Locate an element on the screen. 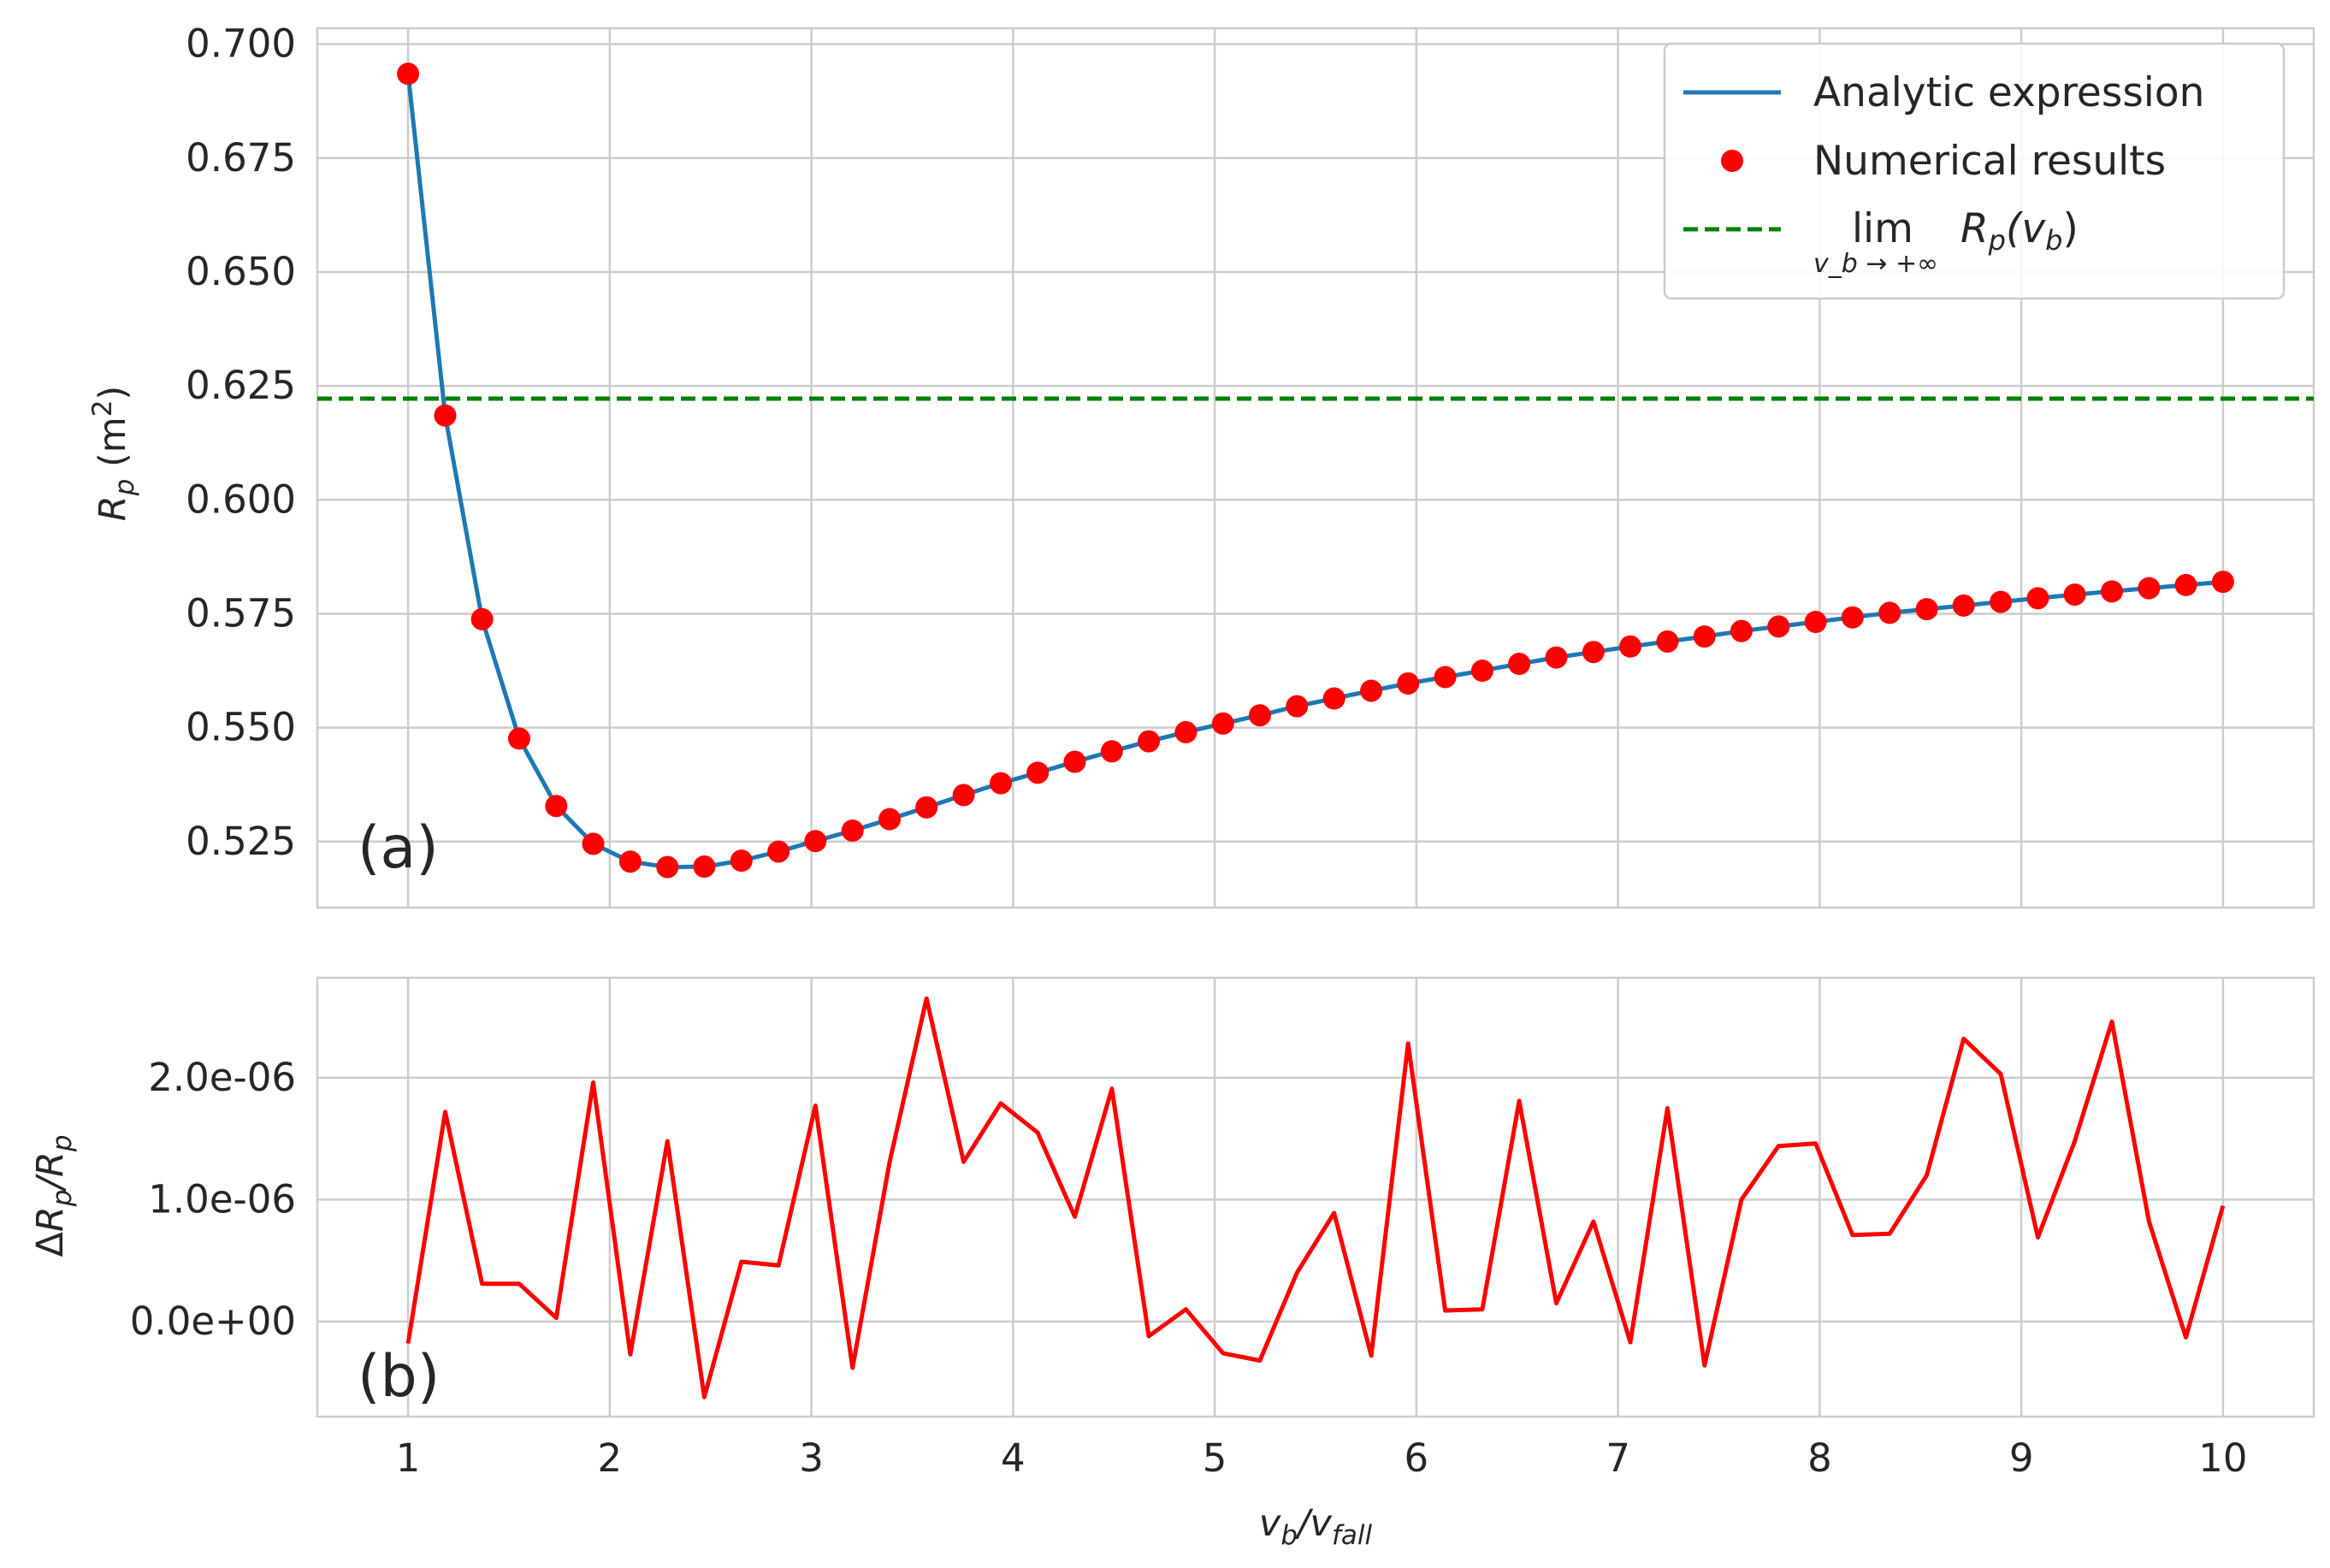 The image size is (2330, 1568). panel-a-y-axis-label: Rp (m2) is located at coordinates (113, 453).